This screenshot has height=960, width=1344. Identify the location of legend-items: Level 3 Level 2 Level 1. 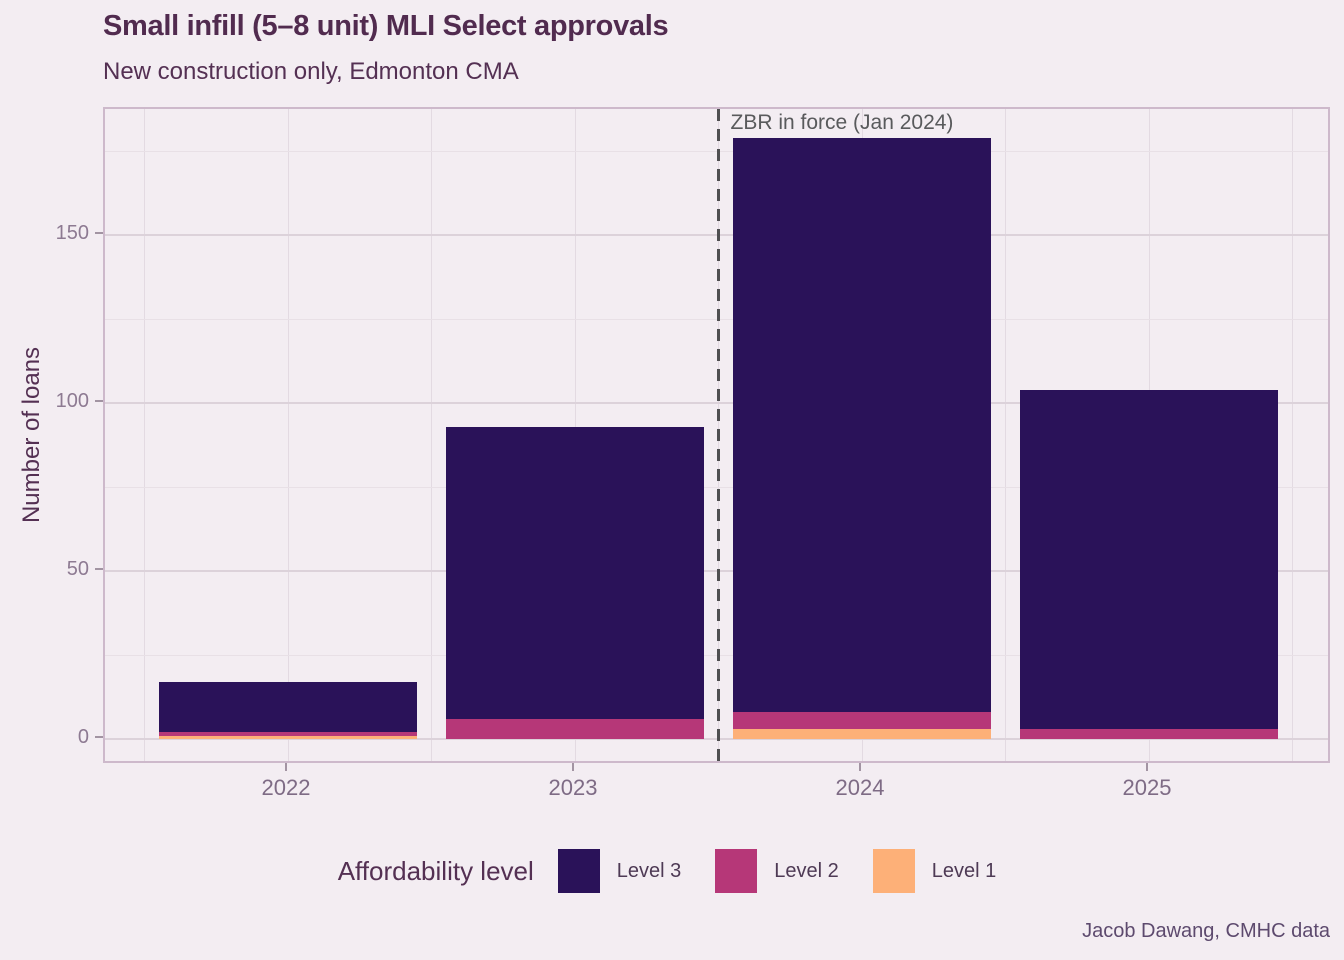
(782, 871).